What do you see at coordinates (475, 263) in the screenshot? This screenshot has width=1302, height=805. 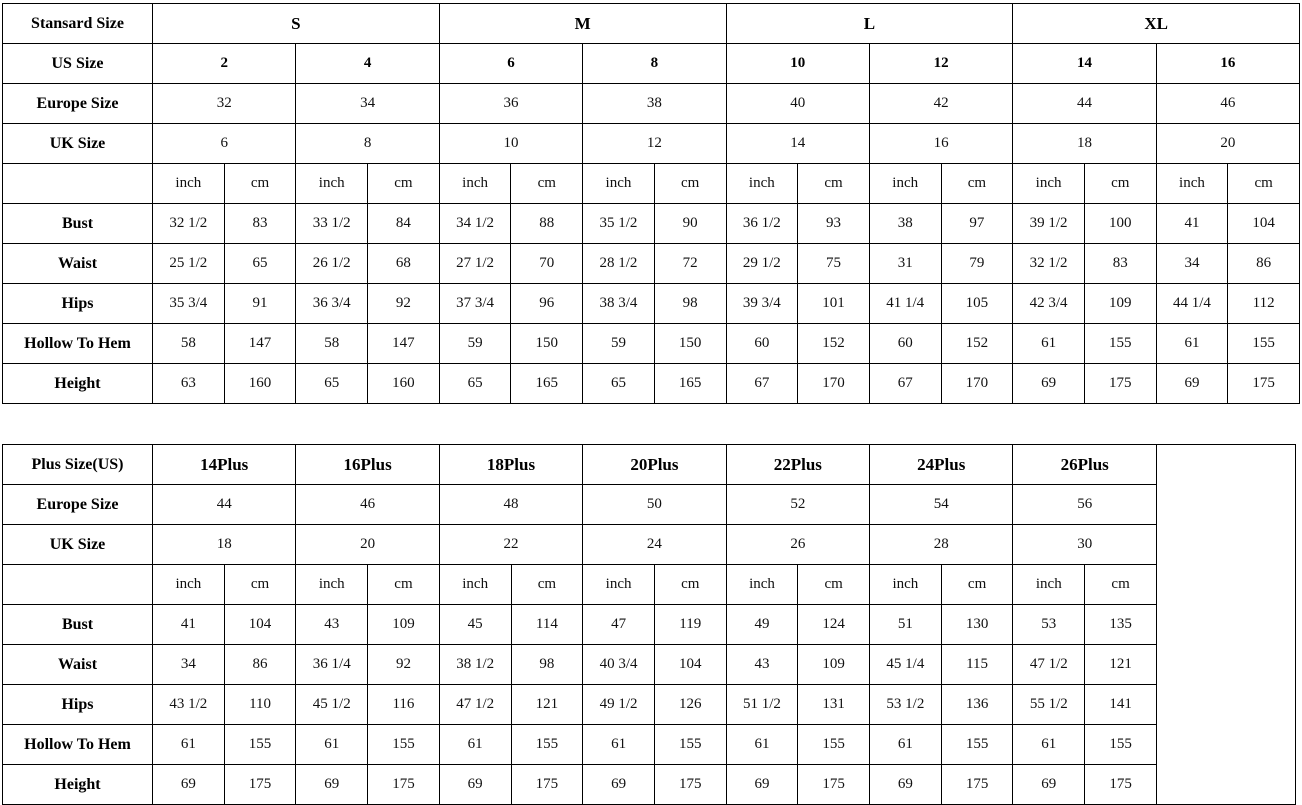 I see `measurement-value: 27 1/2` at bounding box center [475, 263].